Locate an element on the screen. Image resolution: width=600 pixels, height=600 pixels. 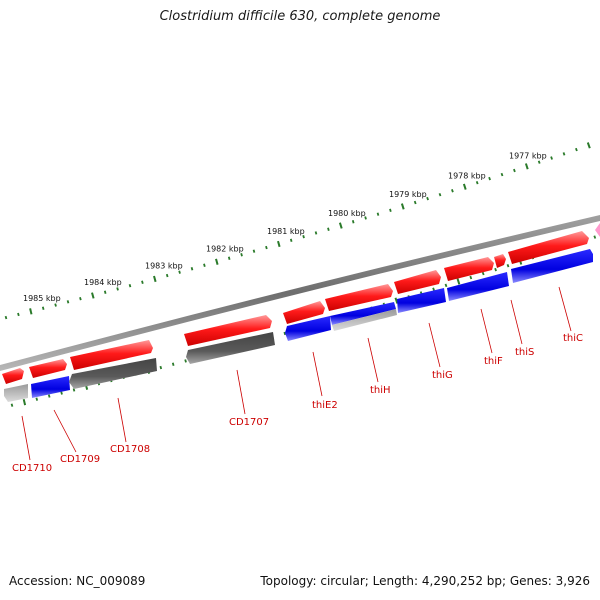
kbp-label: 1979 kbp is located at coordinates (408, 194).